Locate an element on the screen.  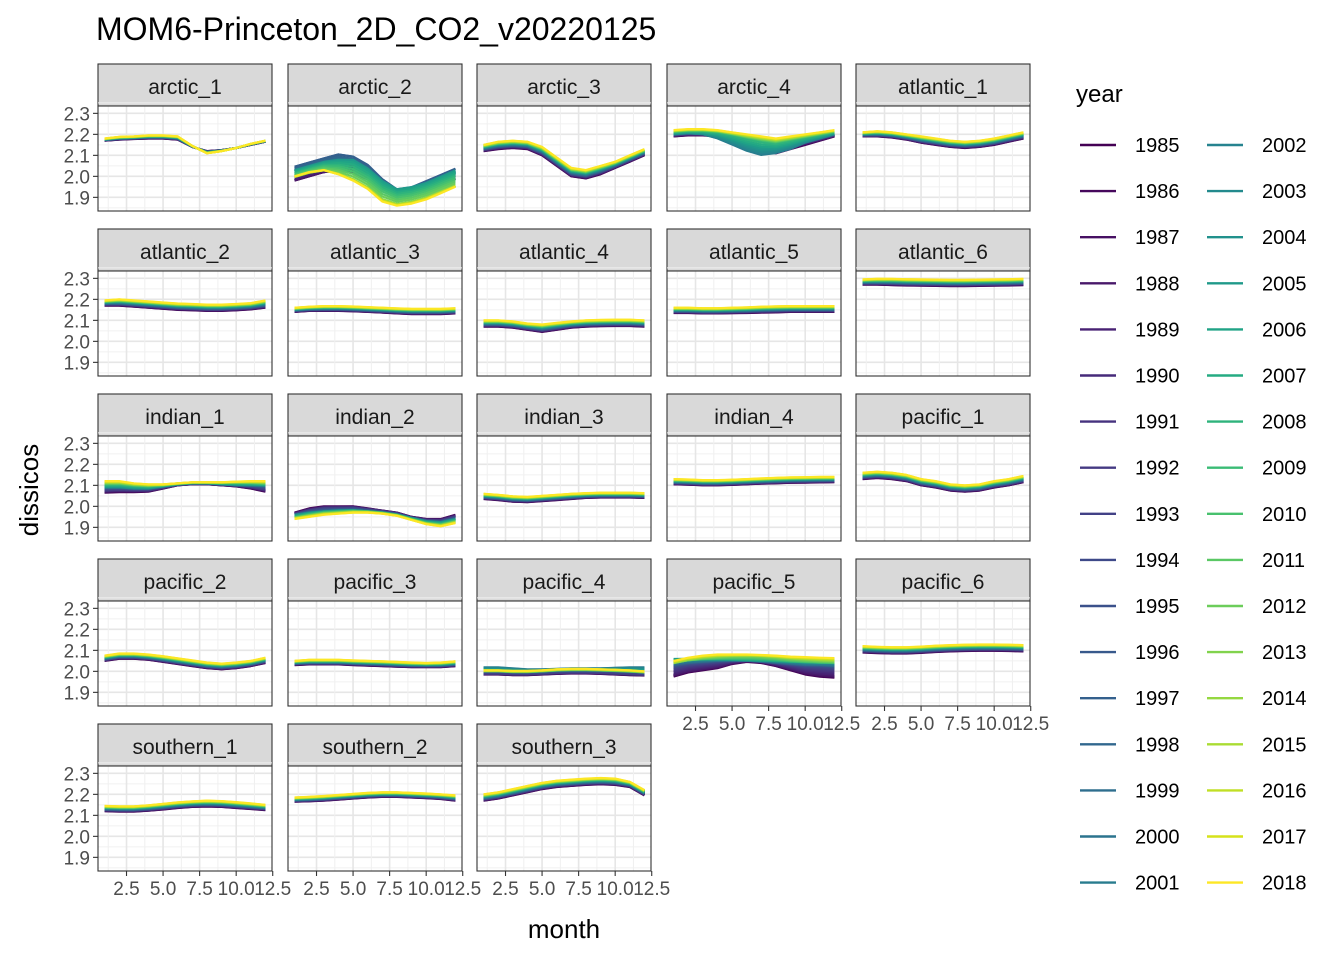
y-tick-label: 2.0 is located at coordinates (77, 177).